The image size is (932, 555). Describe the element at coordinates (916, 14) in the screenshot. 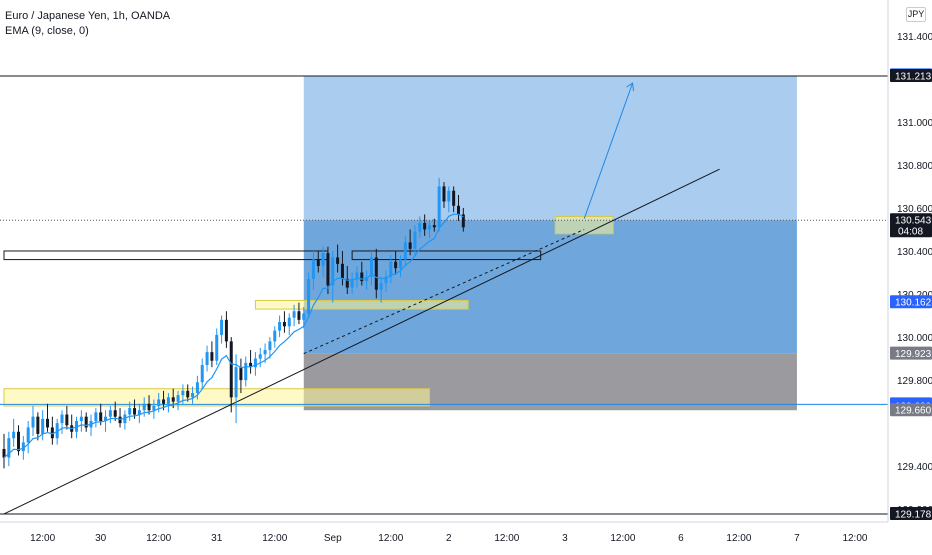

I see `currency-button: JPY` at that location.